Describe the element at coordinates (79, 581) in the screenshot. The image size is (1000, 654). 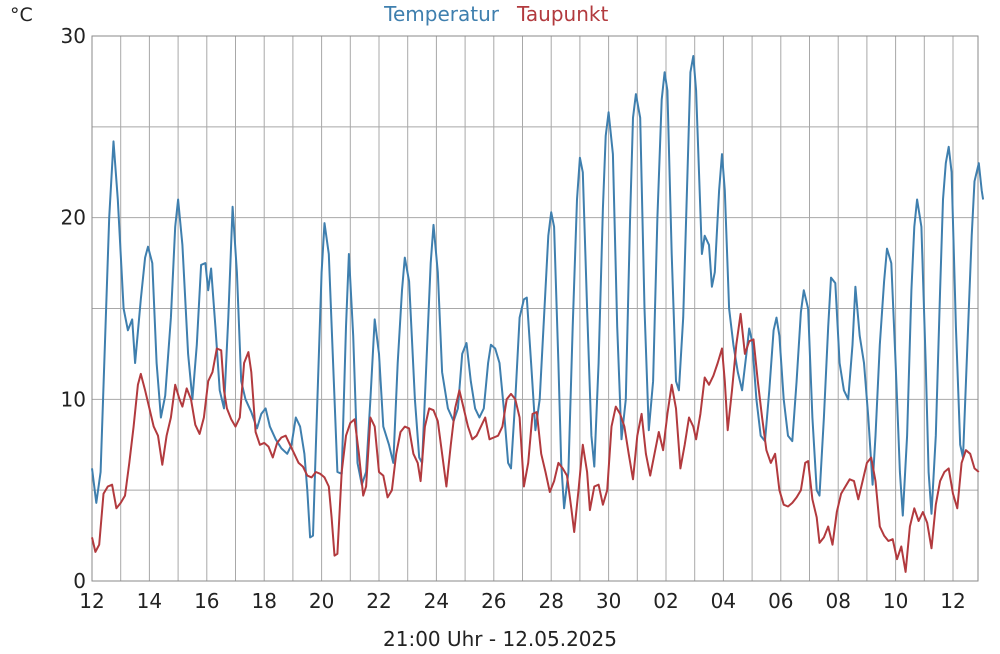
I see `y-tick-label: 0` at that location.